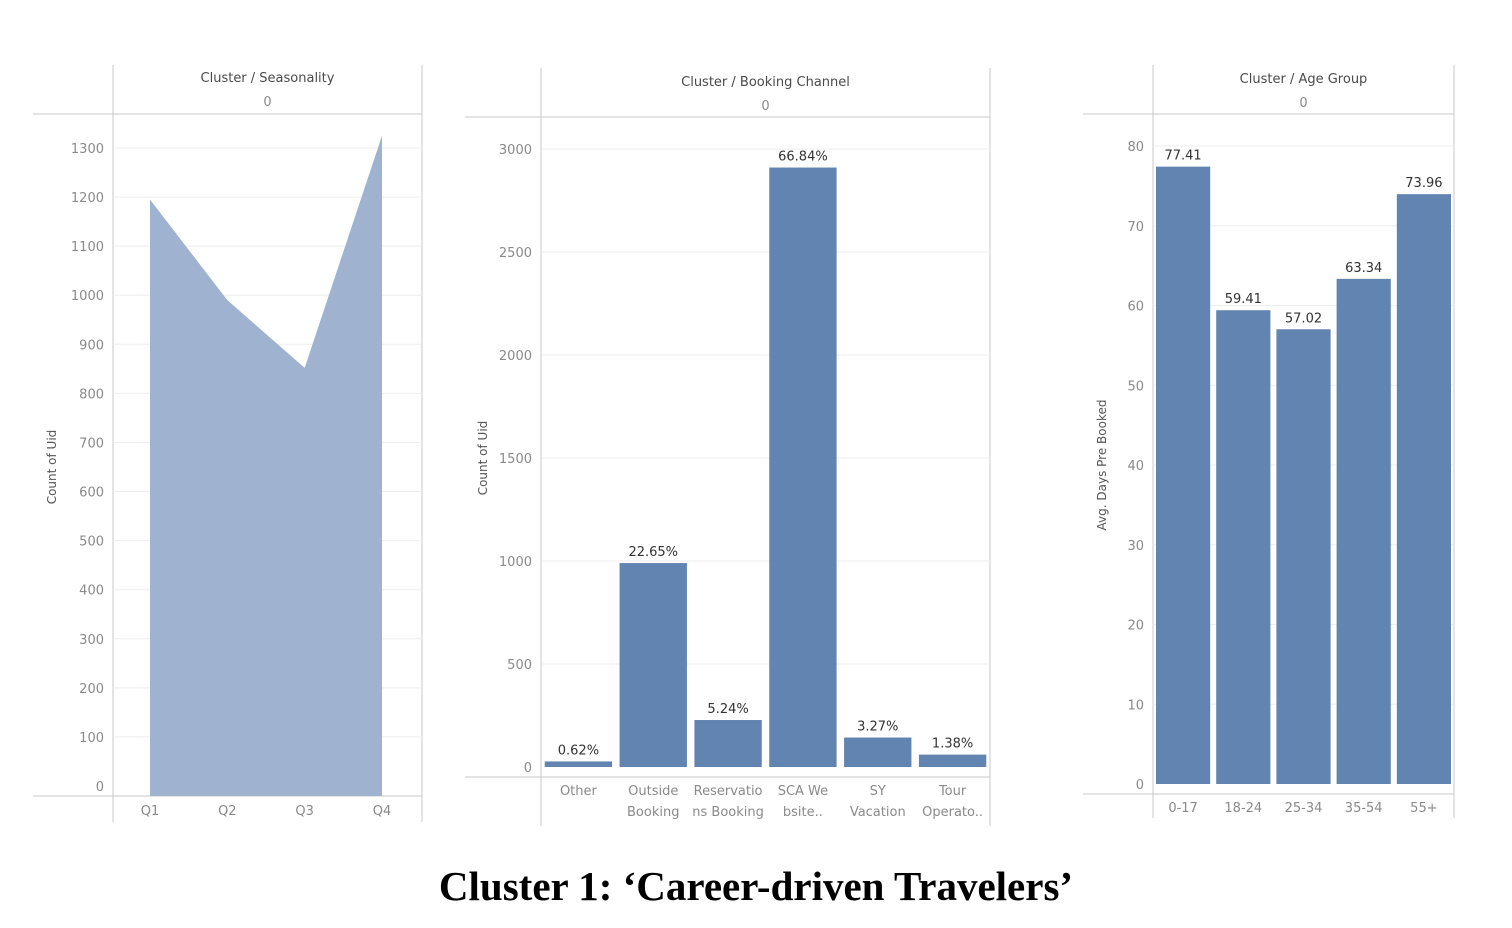 This screenshot has width=1512, height=928. What do you see at coordinates (1135, 227) in the screenshot?
I see `y-tick-label: 70` at bounding box center [1135, 227].